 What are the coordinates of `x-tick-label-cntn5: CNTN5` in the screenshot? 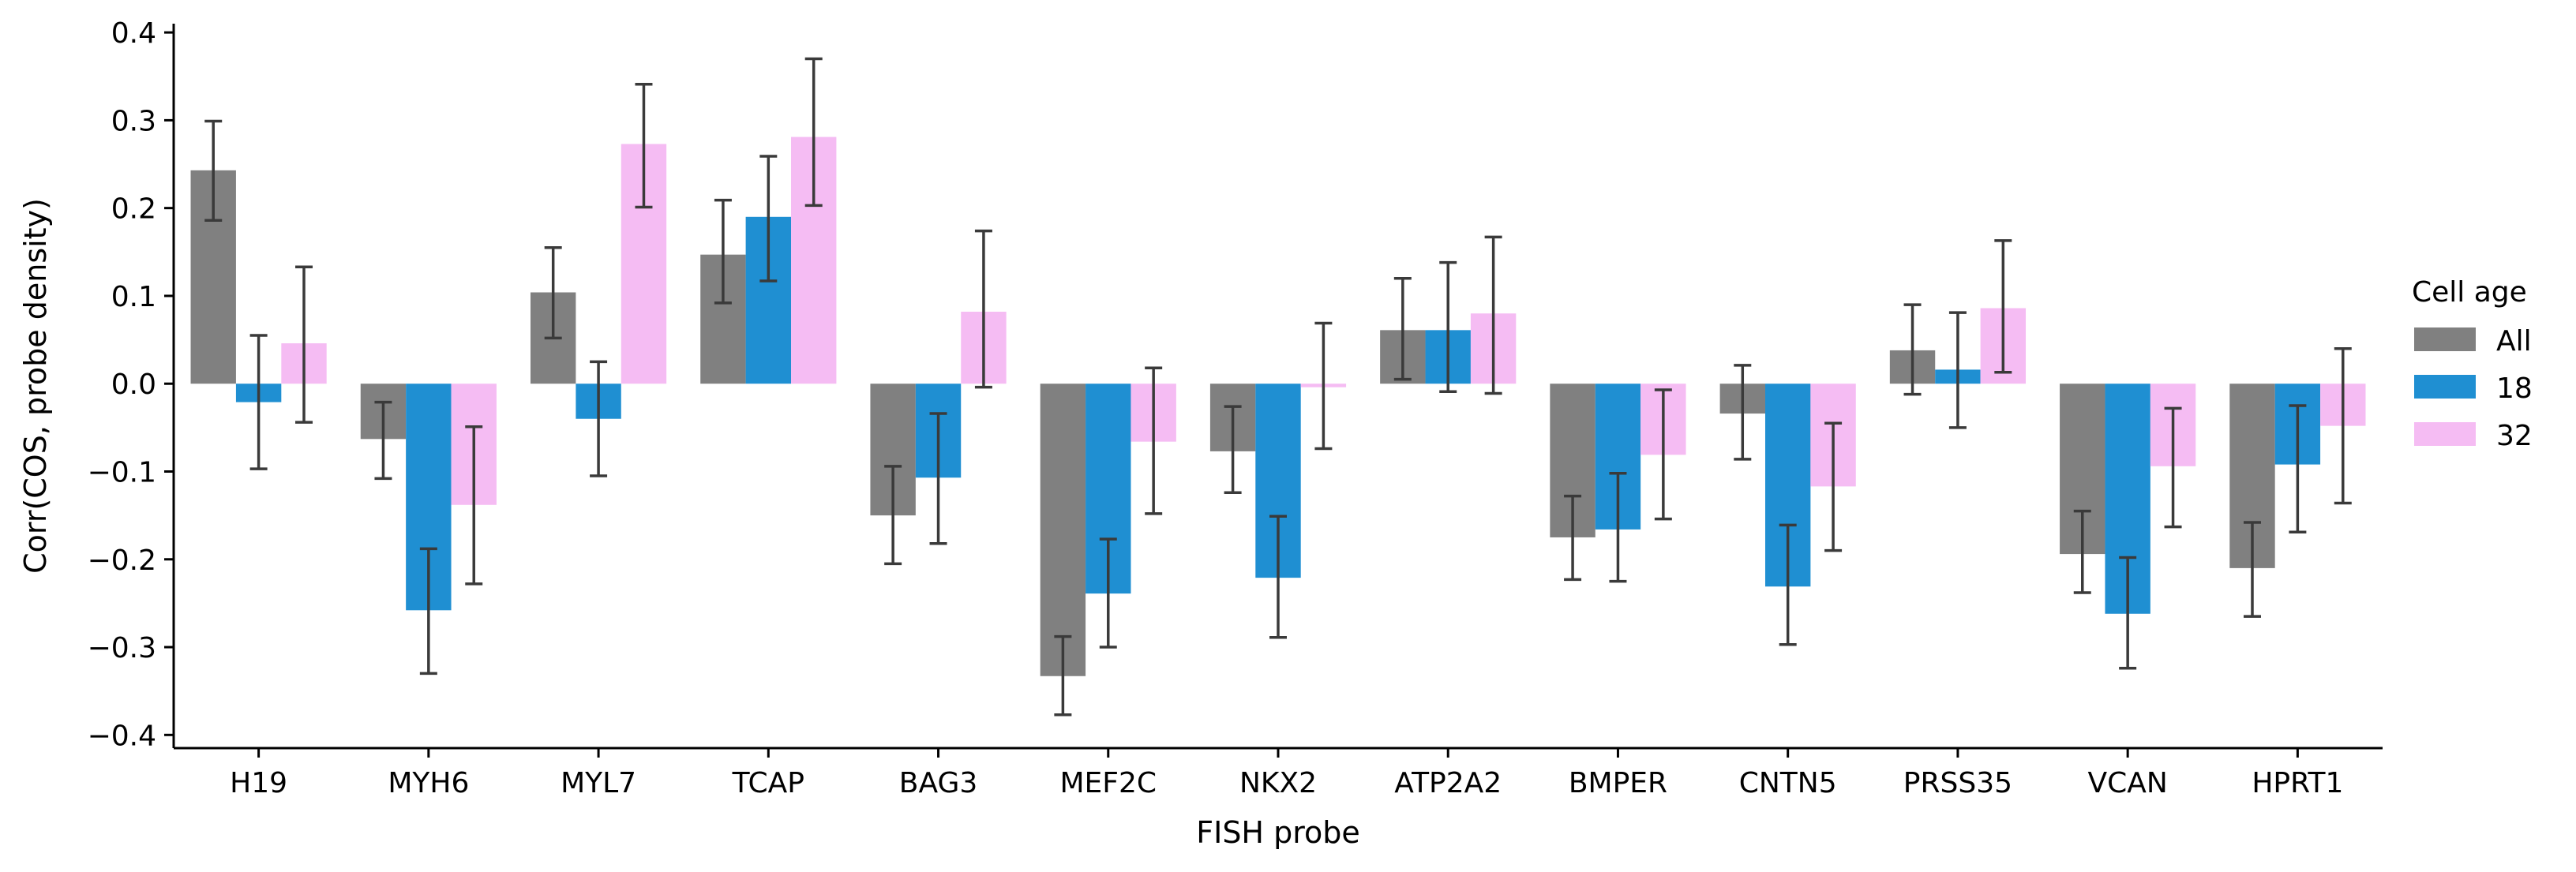 It's located at (1788, 783).